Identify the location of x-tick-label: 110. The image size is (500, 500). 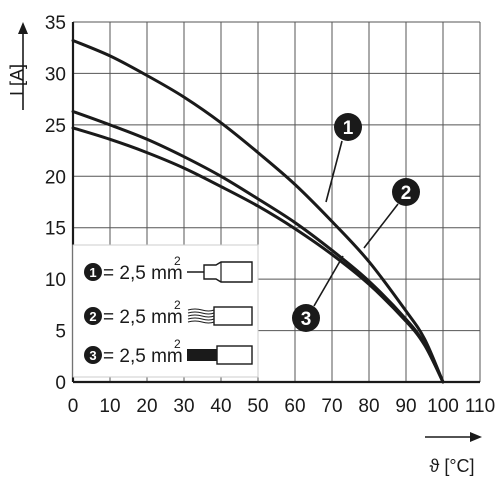
(480, 406).